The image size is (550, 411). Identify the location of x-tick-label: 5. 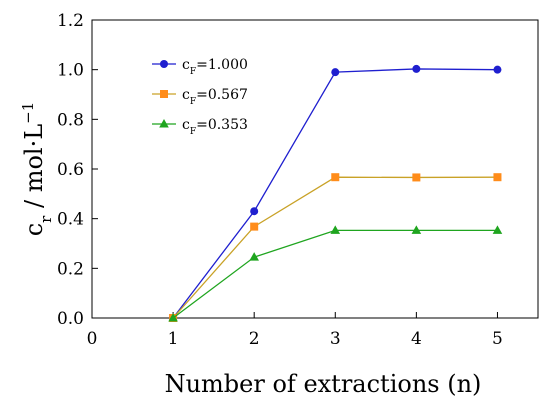
(497, 339).